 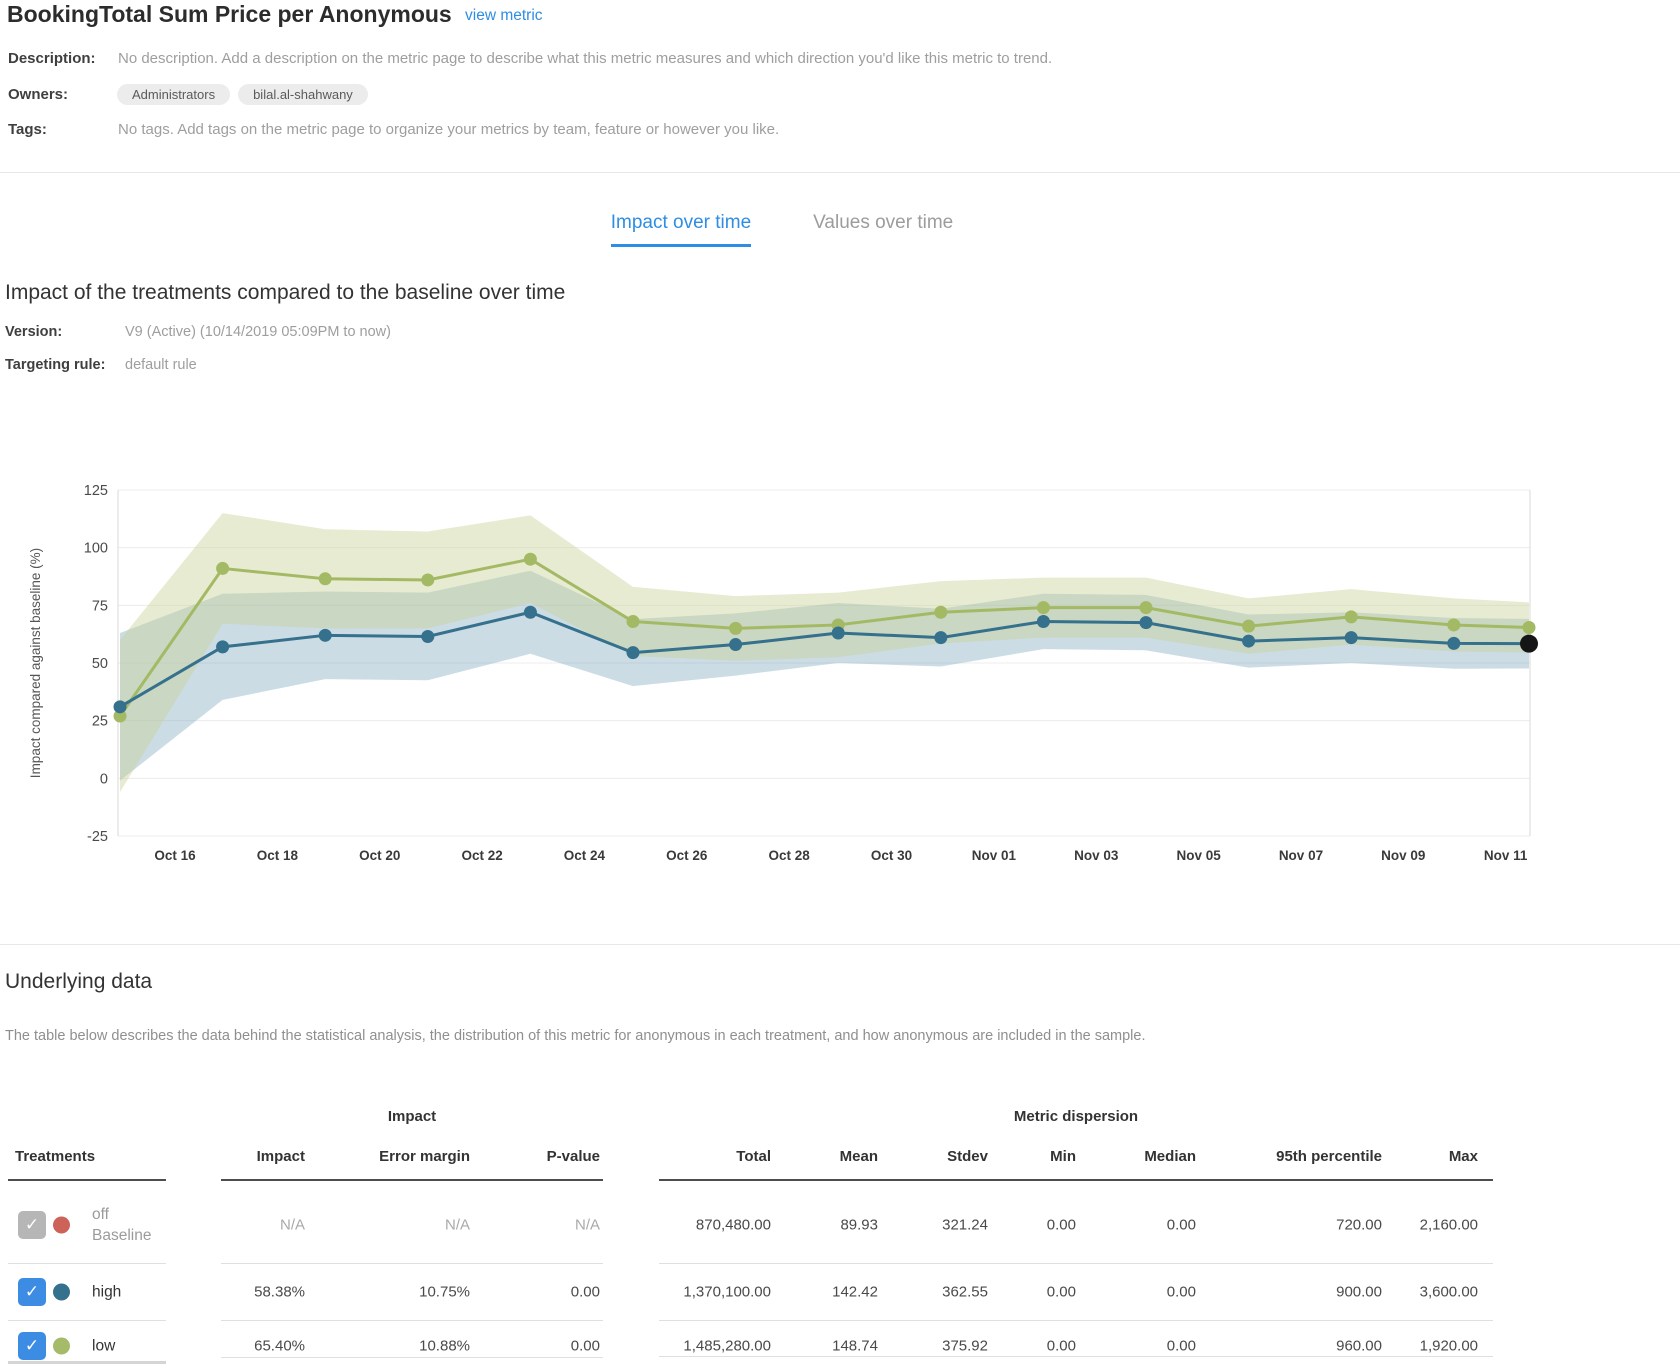 What do you see at coordinates (965, 1346) in the screenshot?
I see `cell-stdev: 375.92` at bounding box center [965, 1346].